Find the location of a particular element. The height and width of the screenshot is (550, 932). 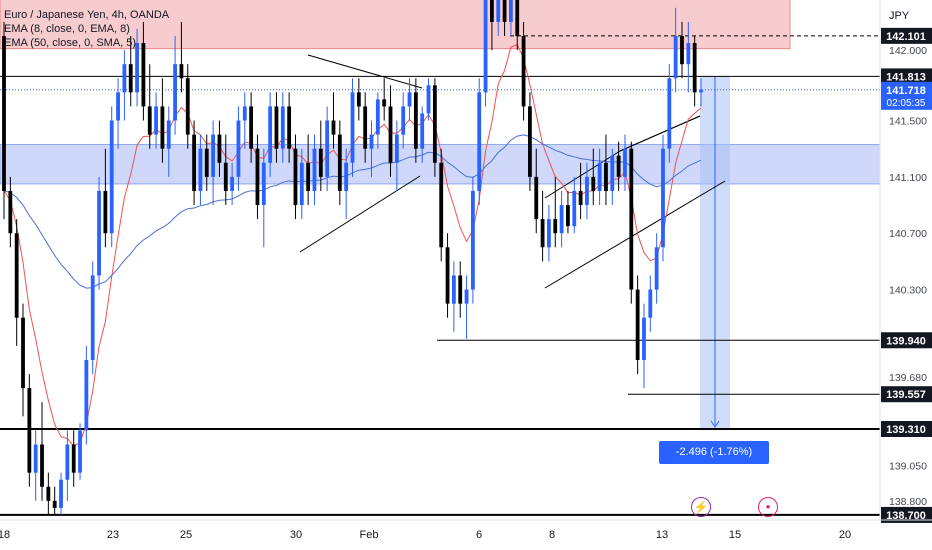

time-tick: 13 is located at coordinates (662, 535).